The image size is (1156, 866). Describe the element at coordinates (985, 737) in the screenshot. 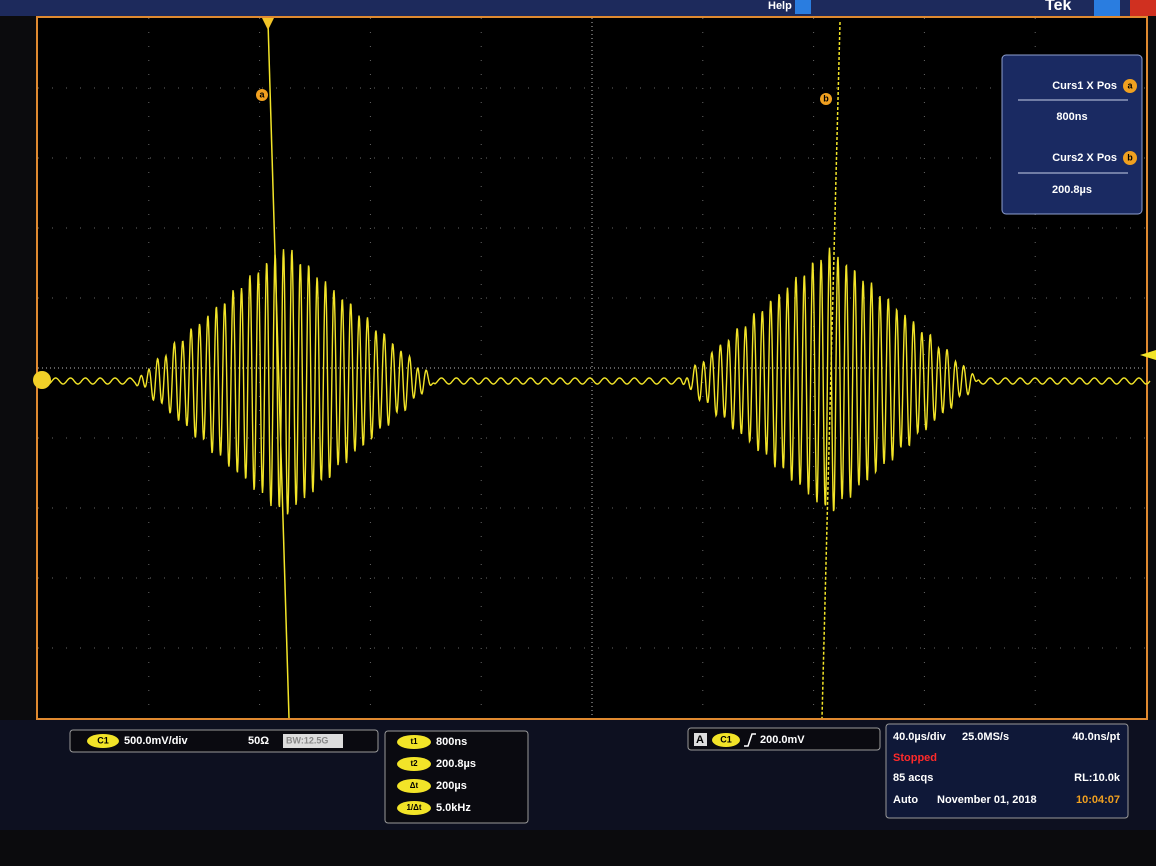

I see `sample-rate: 25.0MS/s` at that location.